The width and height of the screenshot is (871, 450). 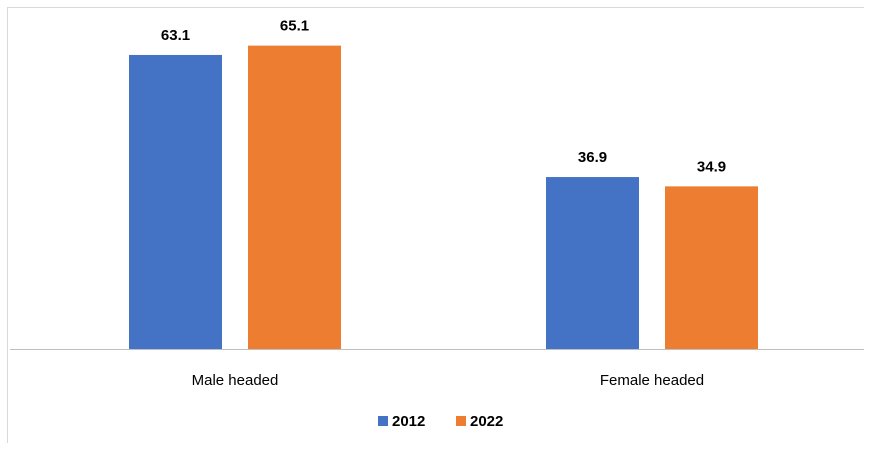 What do you see at coordinates (486, 421) in the screenshot?
I see `legend-label-2022: 2022` at bounding box center [486, 421].